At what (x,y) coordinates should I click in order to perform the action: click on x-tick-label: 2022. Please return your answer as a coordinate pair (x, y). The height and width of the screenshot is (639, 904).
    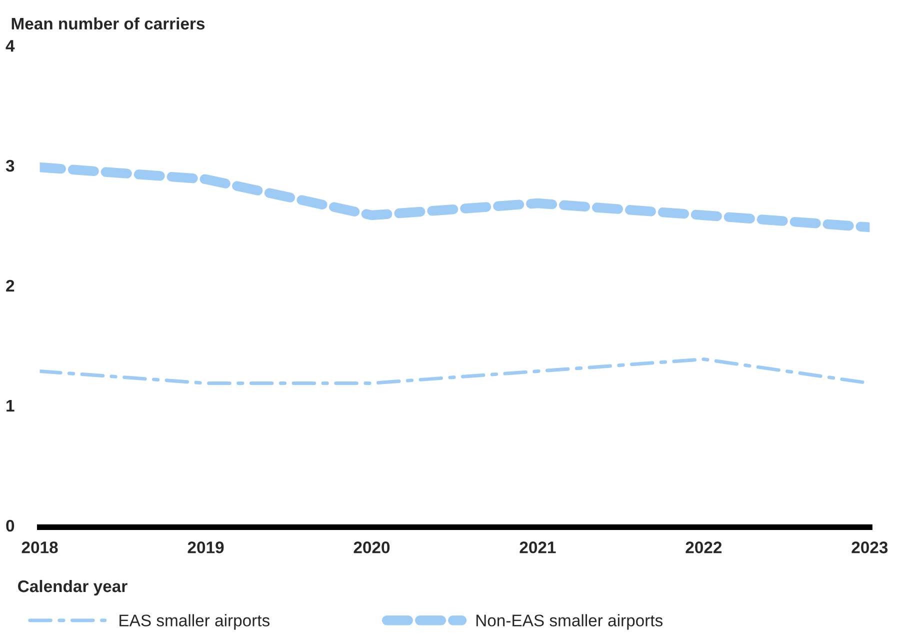
    Looking at the image, I should click on (704, 548).